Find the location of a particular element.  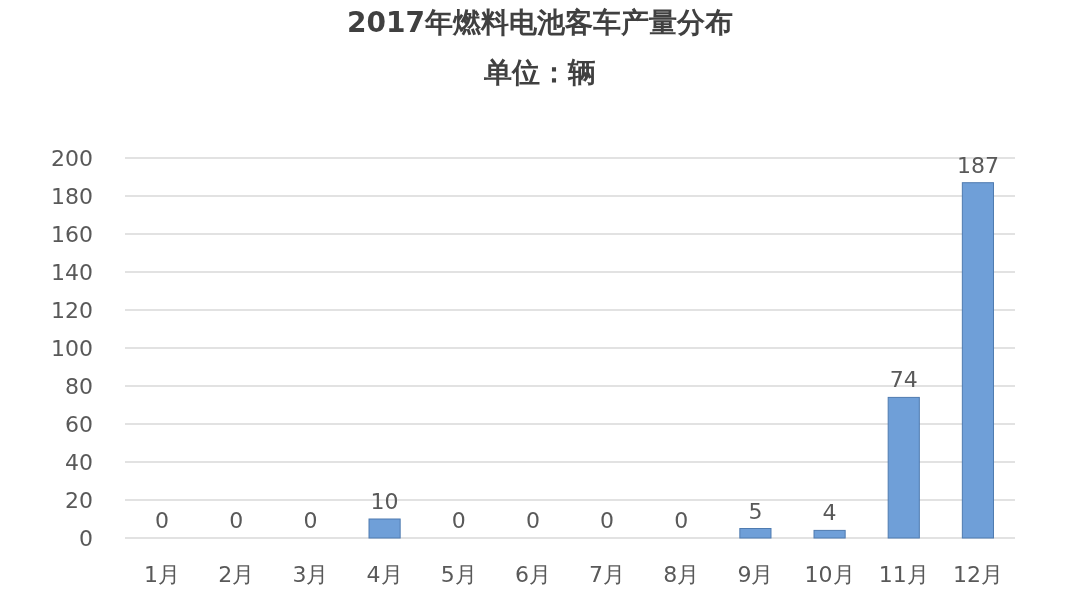

y-tick-label: 200 is located at coordinates (72, 158).